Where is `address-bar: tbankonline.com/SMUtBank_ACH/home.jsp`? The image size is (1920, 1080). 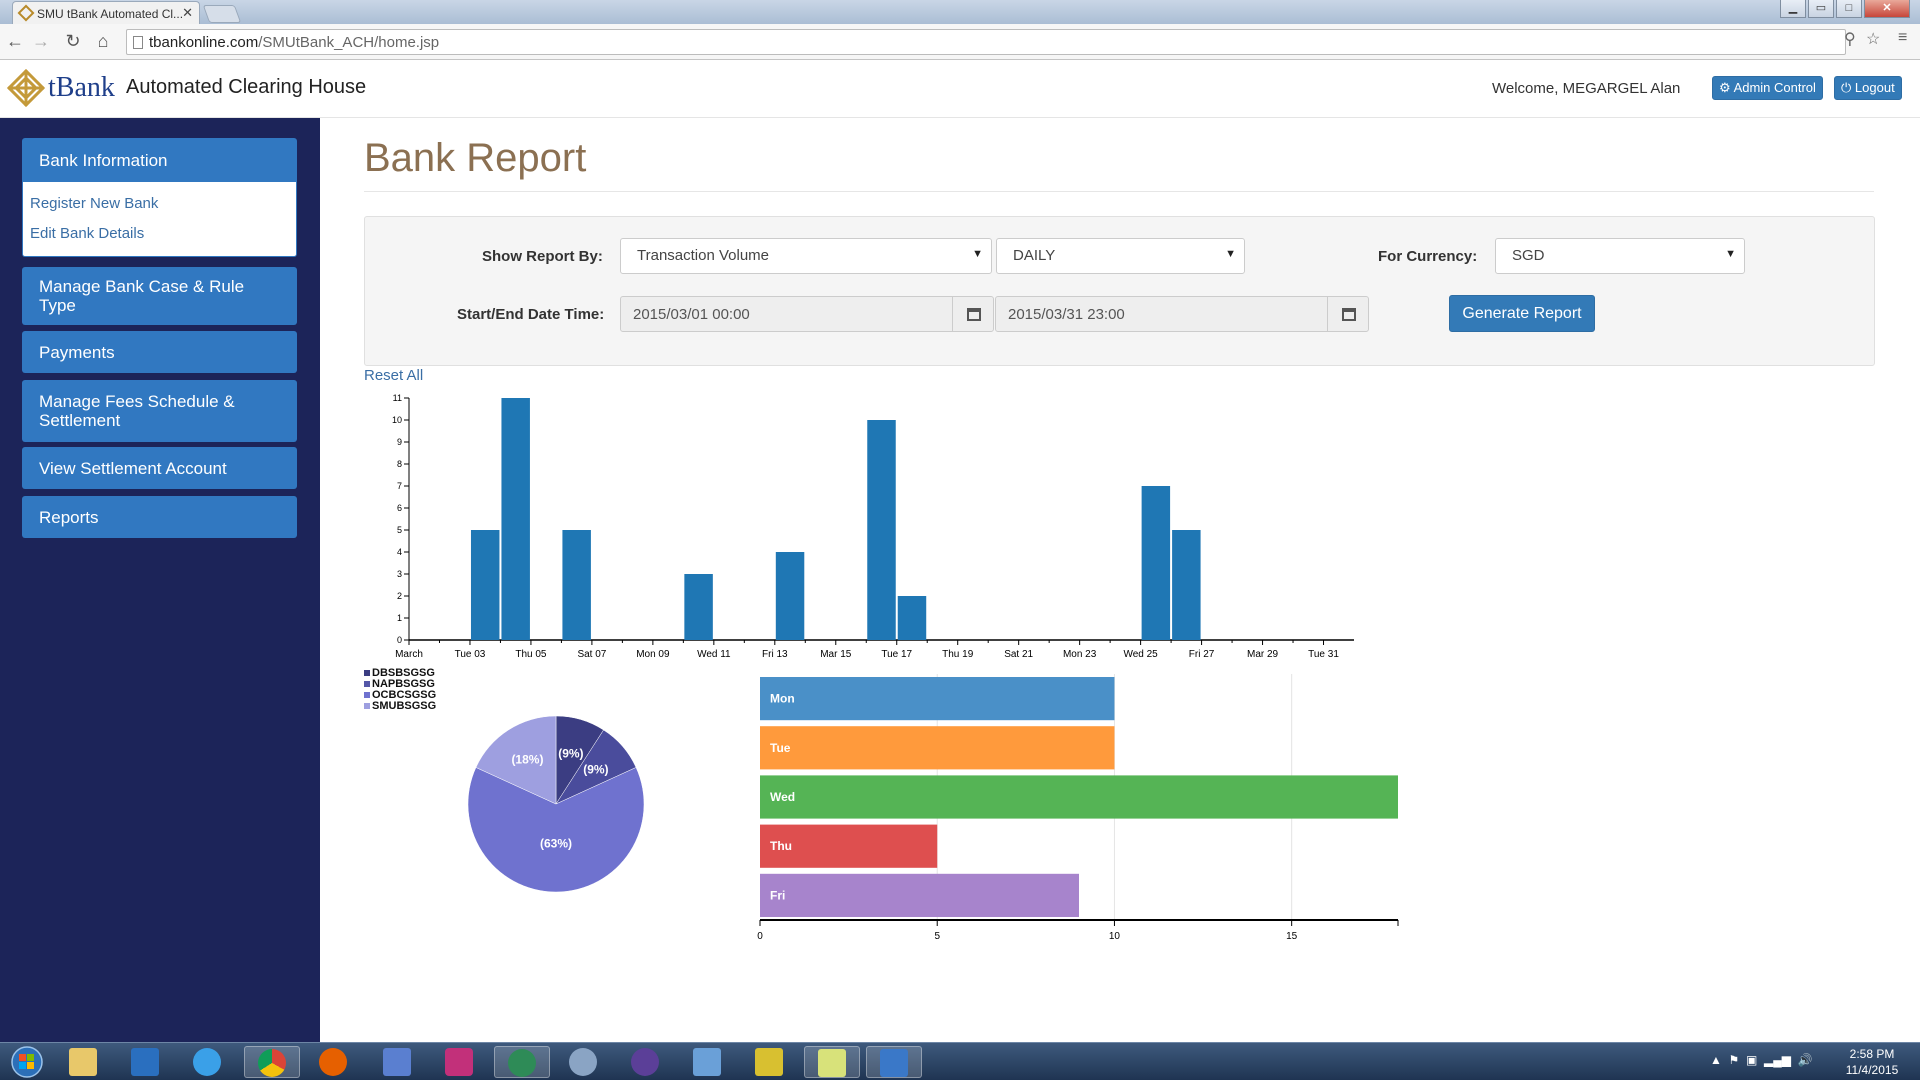 address-bar: tbankonline.com/SMUtBank_ACH/home.jsp is located at coordinates (986, 42).